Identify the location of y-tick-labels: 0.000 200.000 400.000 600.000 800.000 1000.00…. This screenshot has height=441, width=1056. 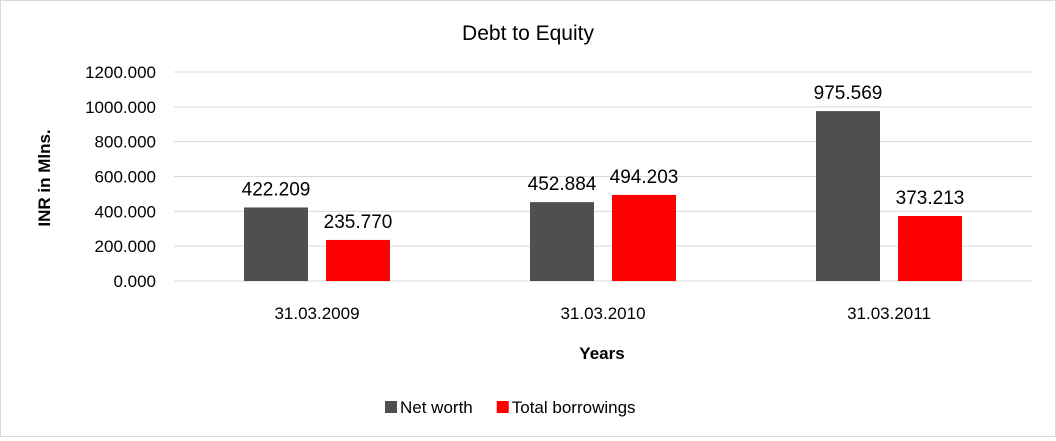
(120, 177).